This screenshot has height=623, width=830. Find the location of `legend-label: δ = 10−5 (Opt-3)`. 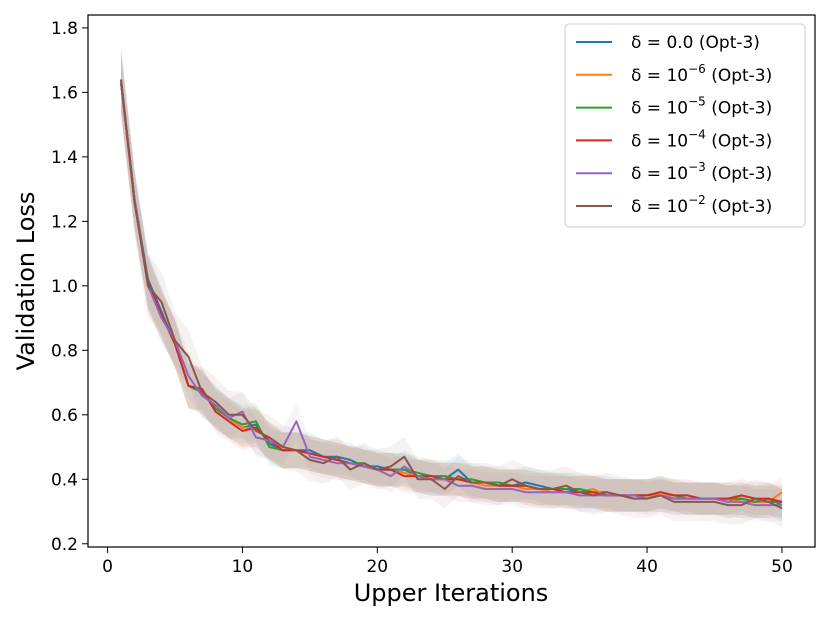

legend-label: δ = 10−5 (Opt-3) is located at coordinates (701, 107).